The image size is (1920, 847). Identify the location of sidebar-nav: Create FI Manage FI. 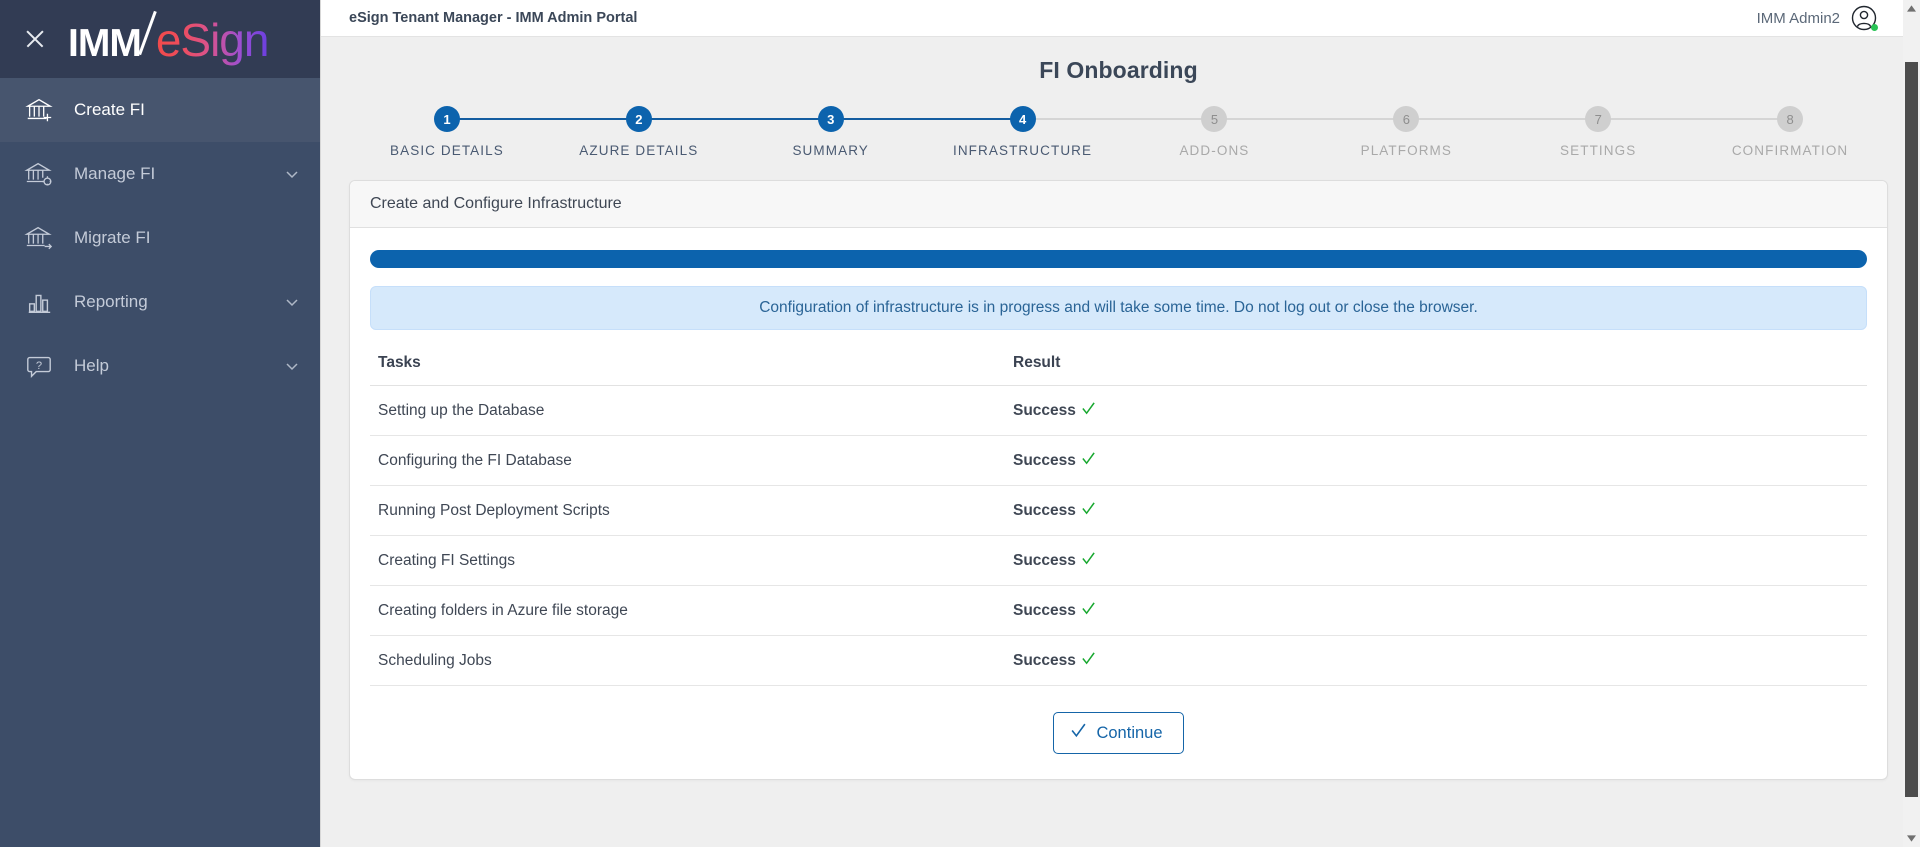
(160, 238).